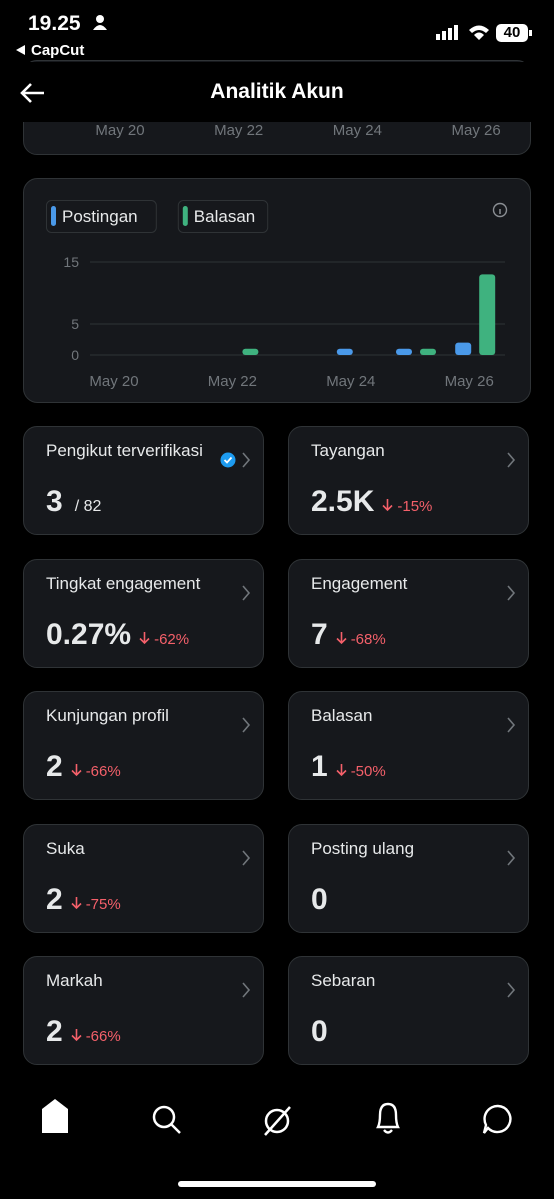 The height and width of the screenshot is (1199, 554). Describe the element at coordinates (469, 381) in the screenshot. I see `x-tick-label: May 26` at that location.